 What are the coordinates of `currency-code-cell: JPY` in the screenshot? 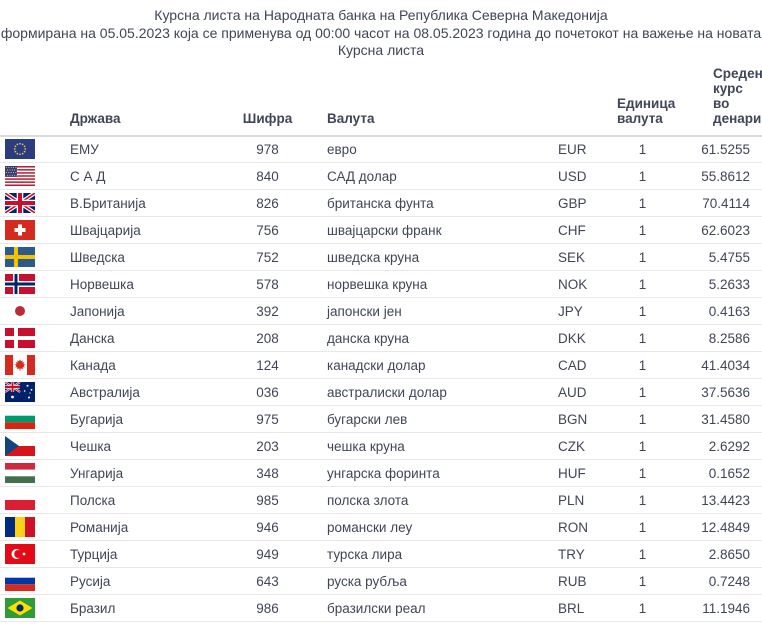 It's located at (580, 311).